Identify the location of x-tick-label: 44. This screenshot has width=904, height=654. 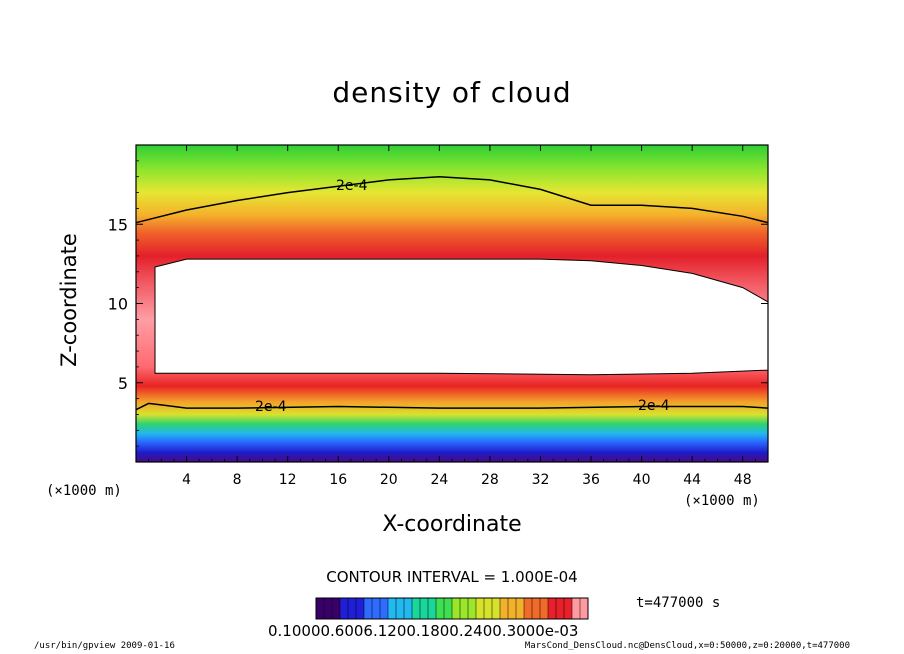
(692, 480).